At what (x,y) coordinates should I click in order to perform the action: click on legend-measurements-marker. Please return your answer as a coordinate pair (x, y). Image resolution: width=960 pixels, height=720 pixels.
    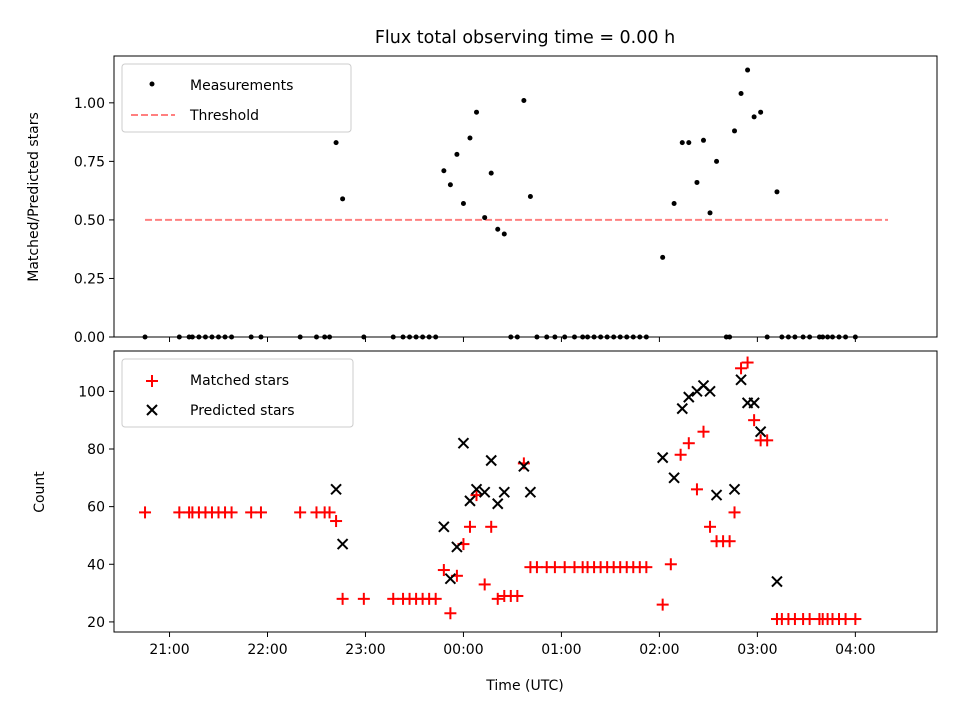
    Looking at the image, I should click on (152, 84).